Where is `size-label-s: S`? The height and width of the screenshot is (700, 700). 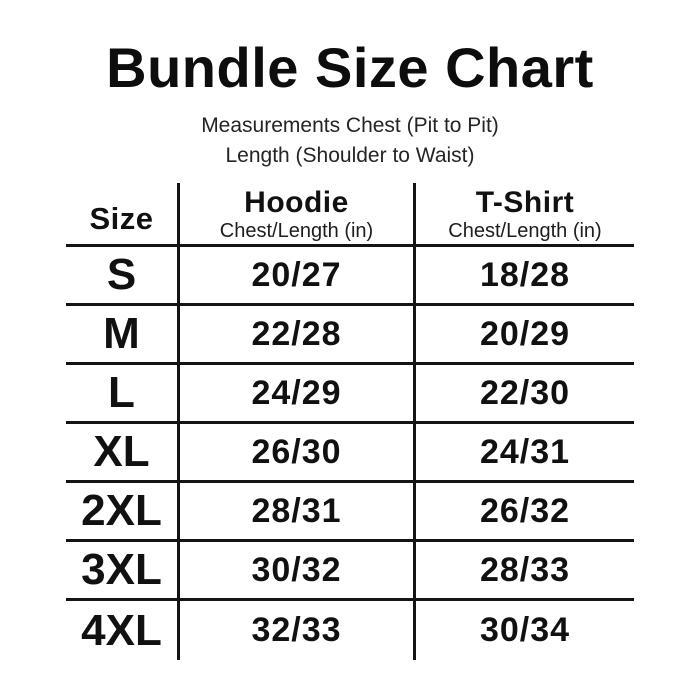
size-label-s: S is located at coordinates (121, 276).